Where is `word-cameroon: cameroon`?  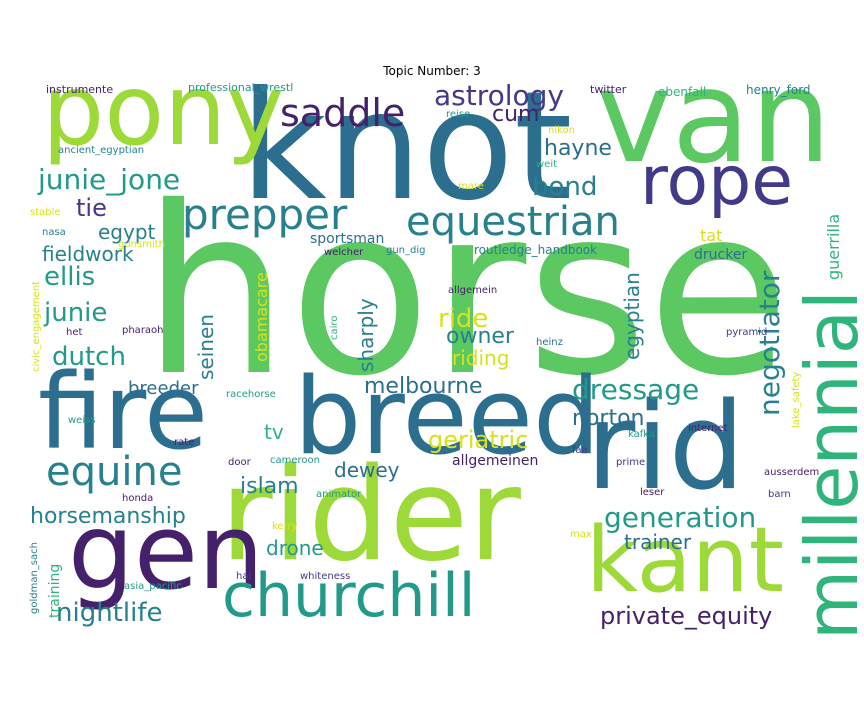
word-cameroon: cameroon is located at coordinates (295, 460).